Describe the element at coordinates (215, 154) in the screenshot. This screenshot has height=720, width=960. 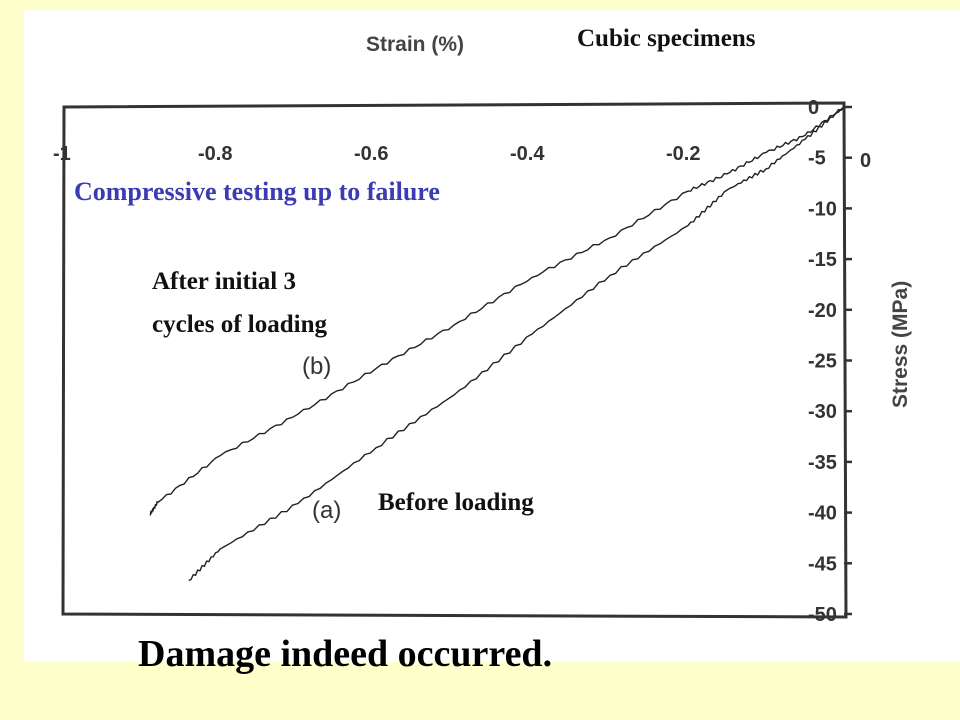
I see `x-tick-label: -0.8` at that location.